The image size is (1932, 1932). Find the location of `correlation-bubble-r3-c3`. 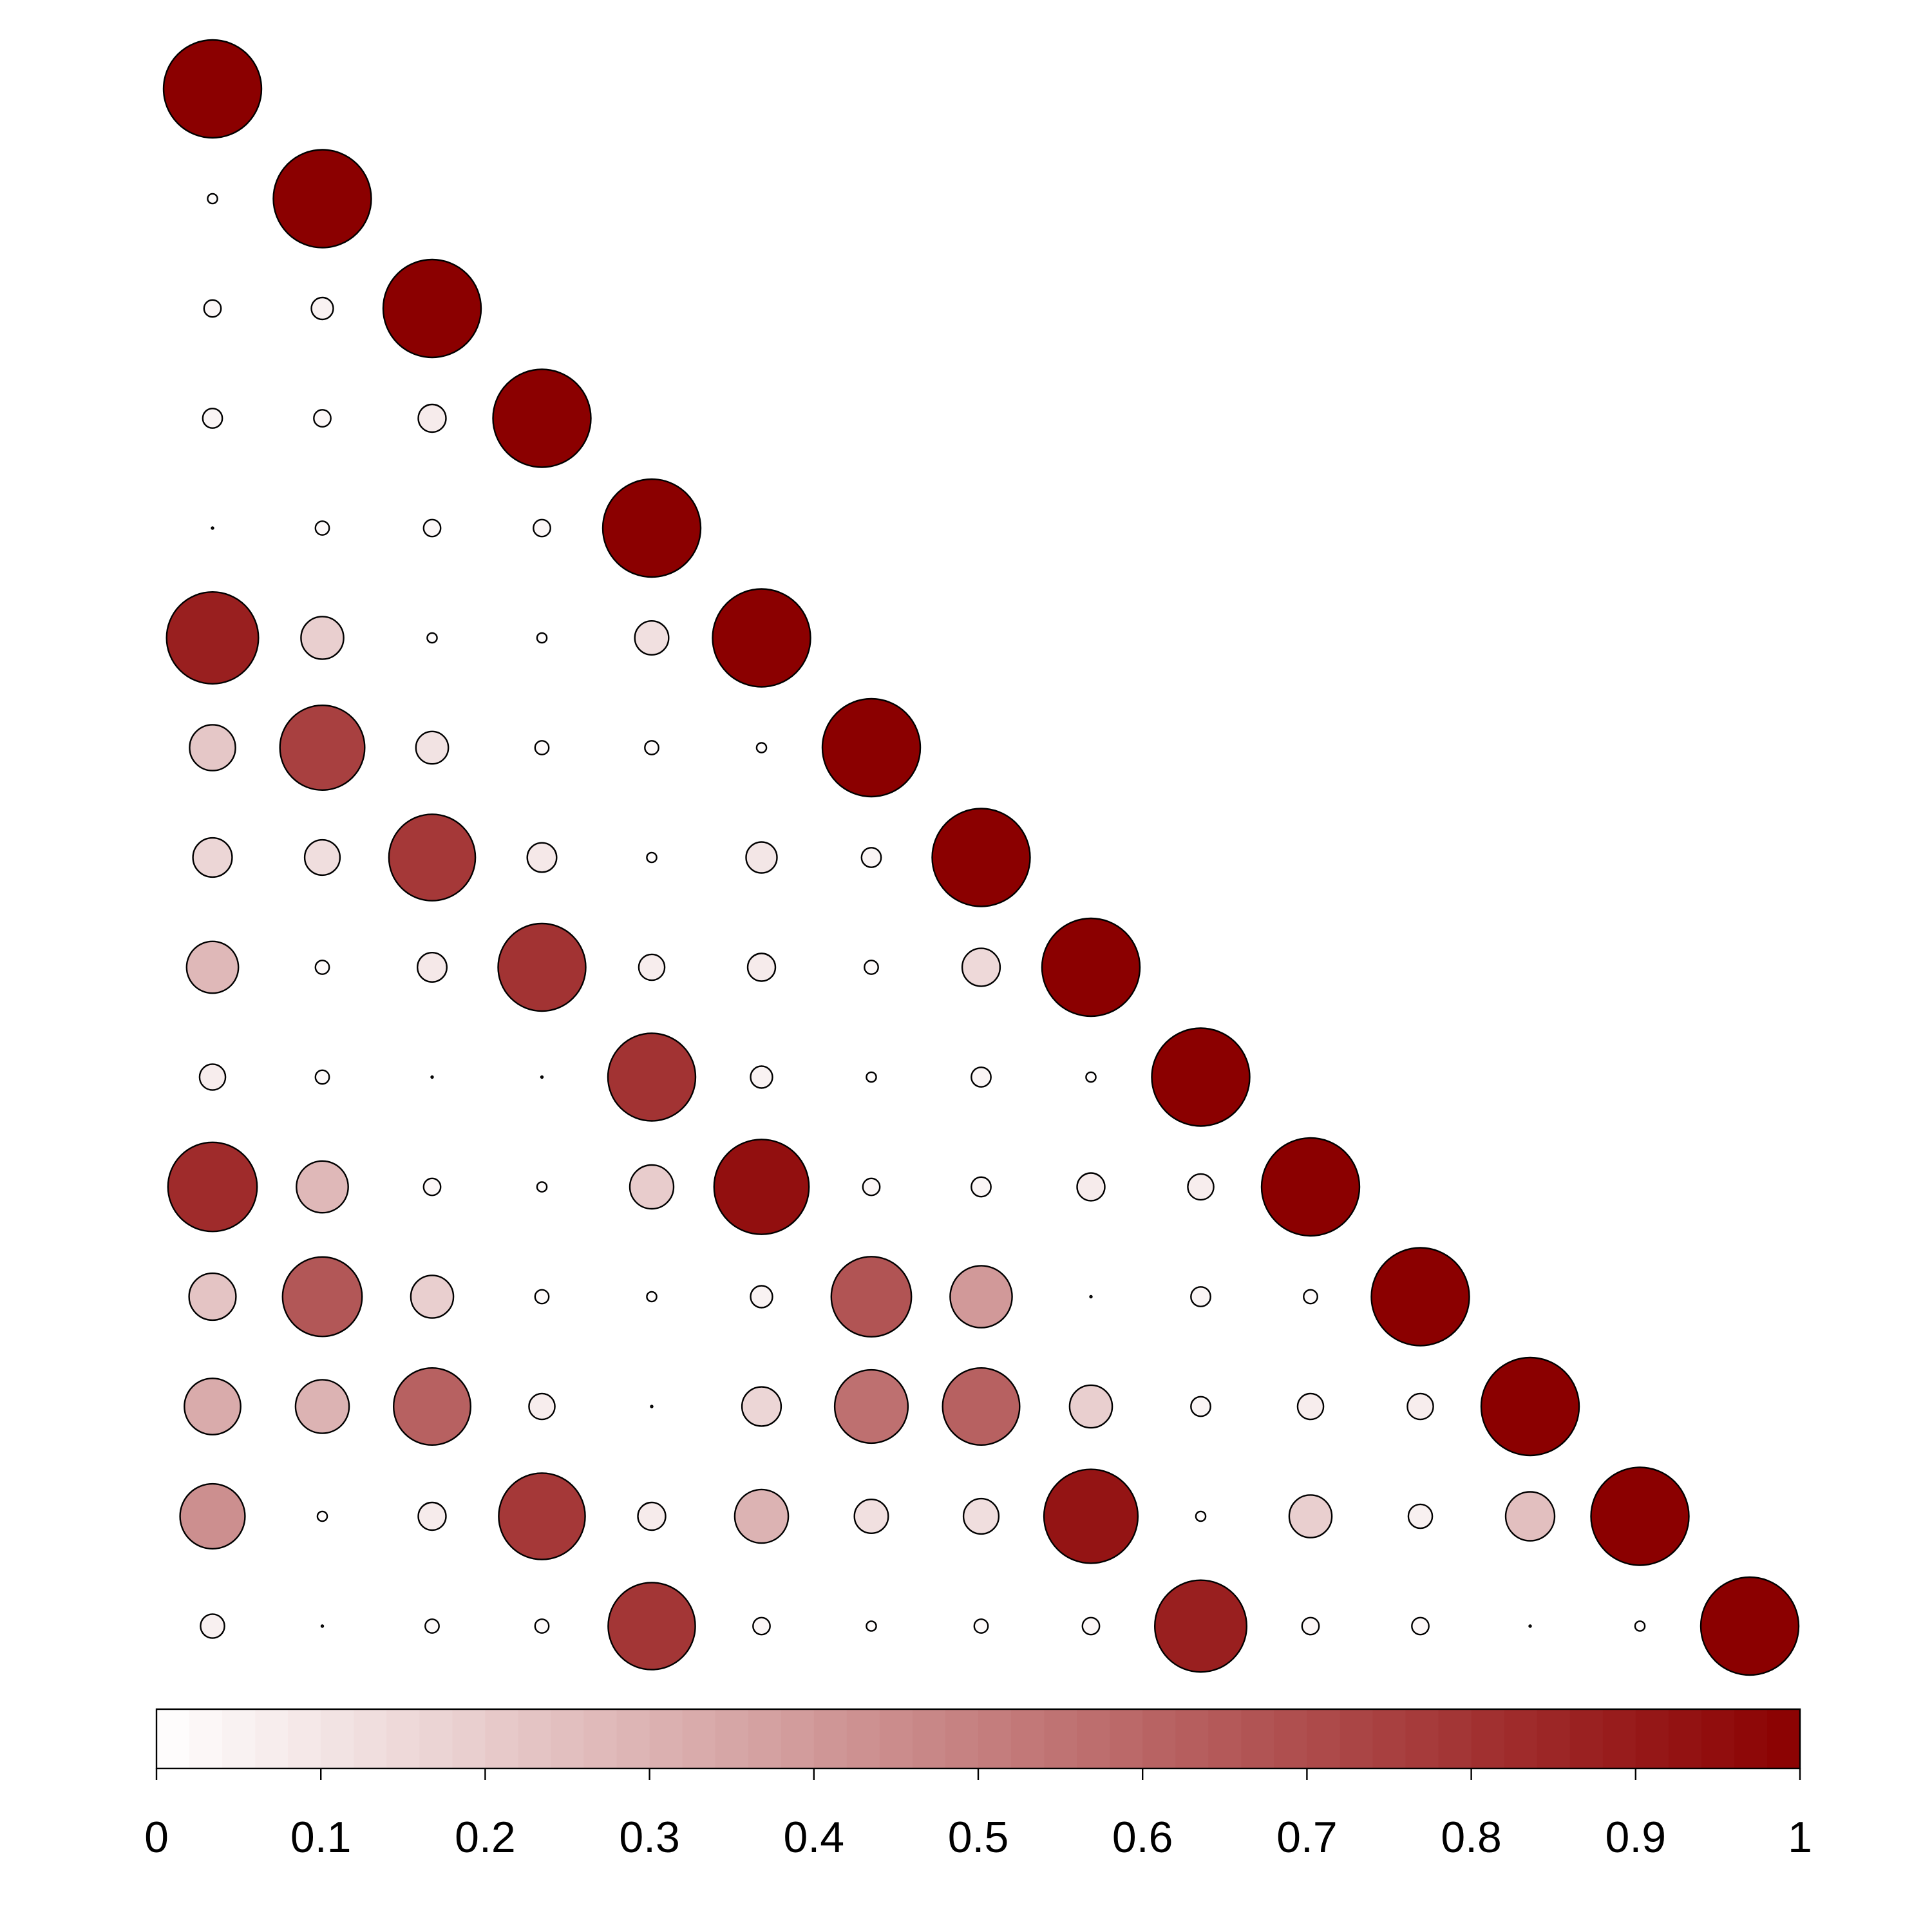

correlation-bubble-r3-c3 is located at coordinates (432, 309).